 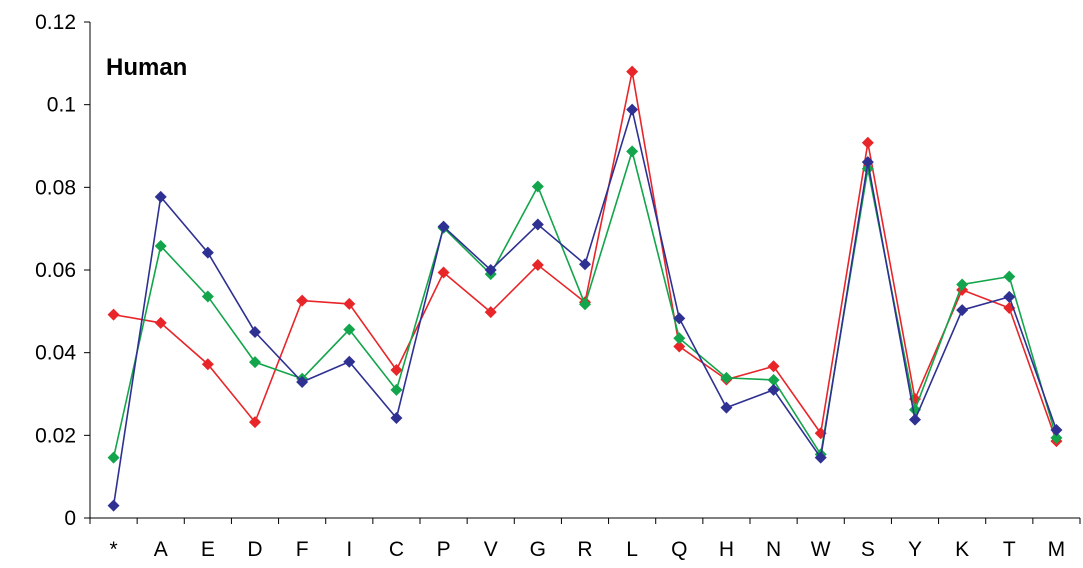 What do you see at coordinates (55, 270) in the screenshot?
I see `y-tick-label: 0.06` at bounding box center [55, 270].